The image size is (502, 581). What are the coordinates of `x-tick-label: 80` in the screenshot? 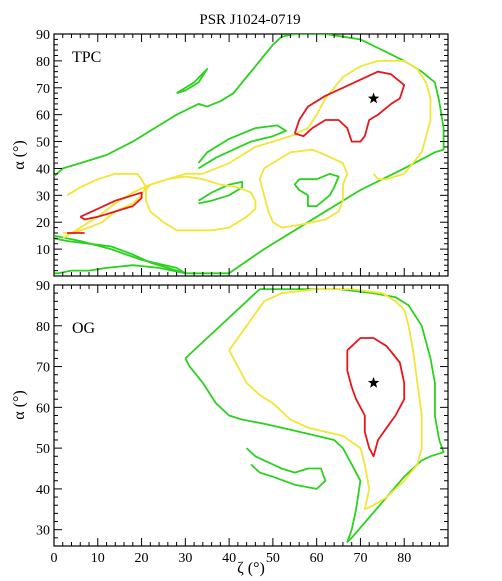 It's located at (404, 558).